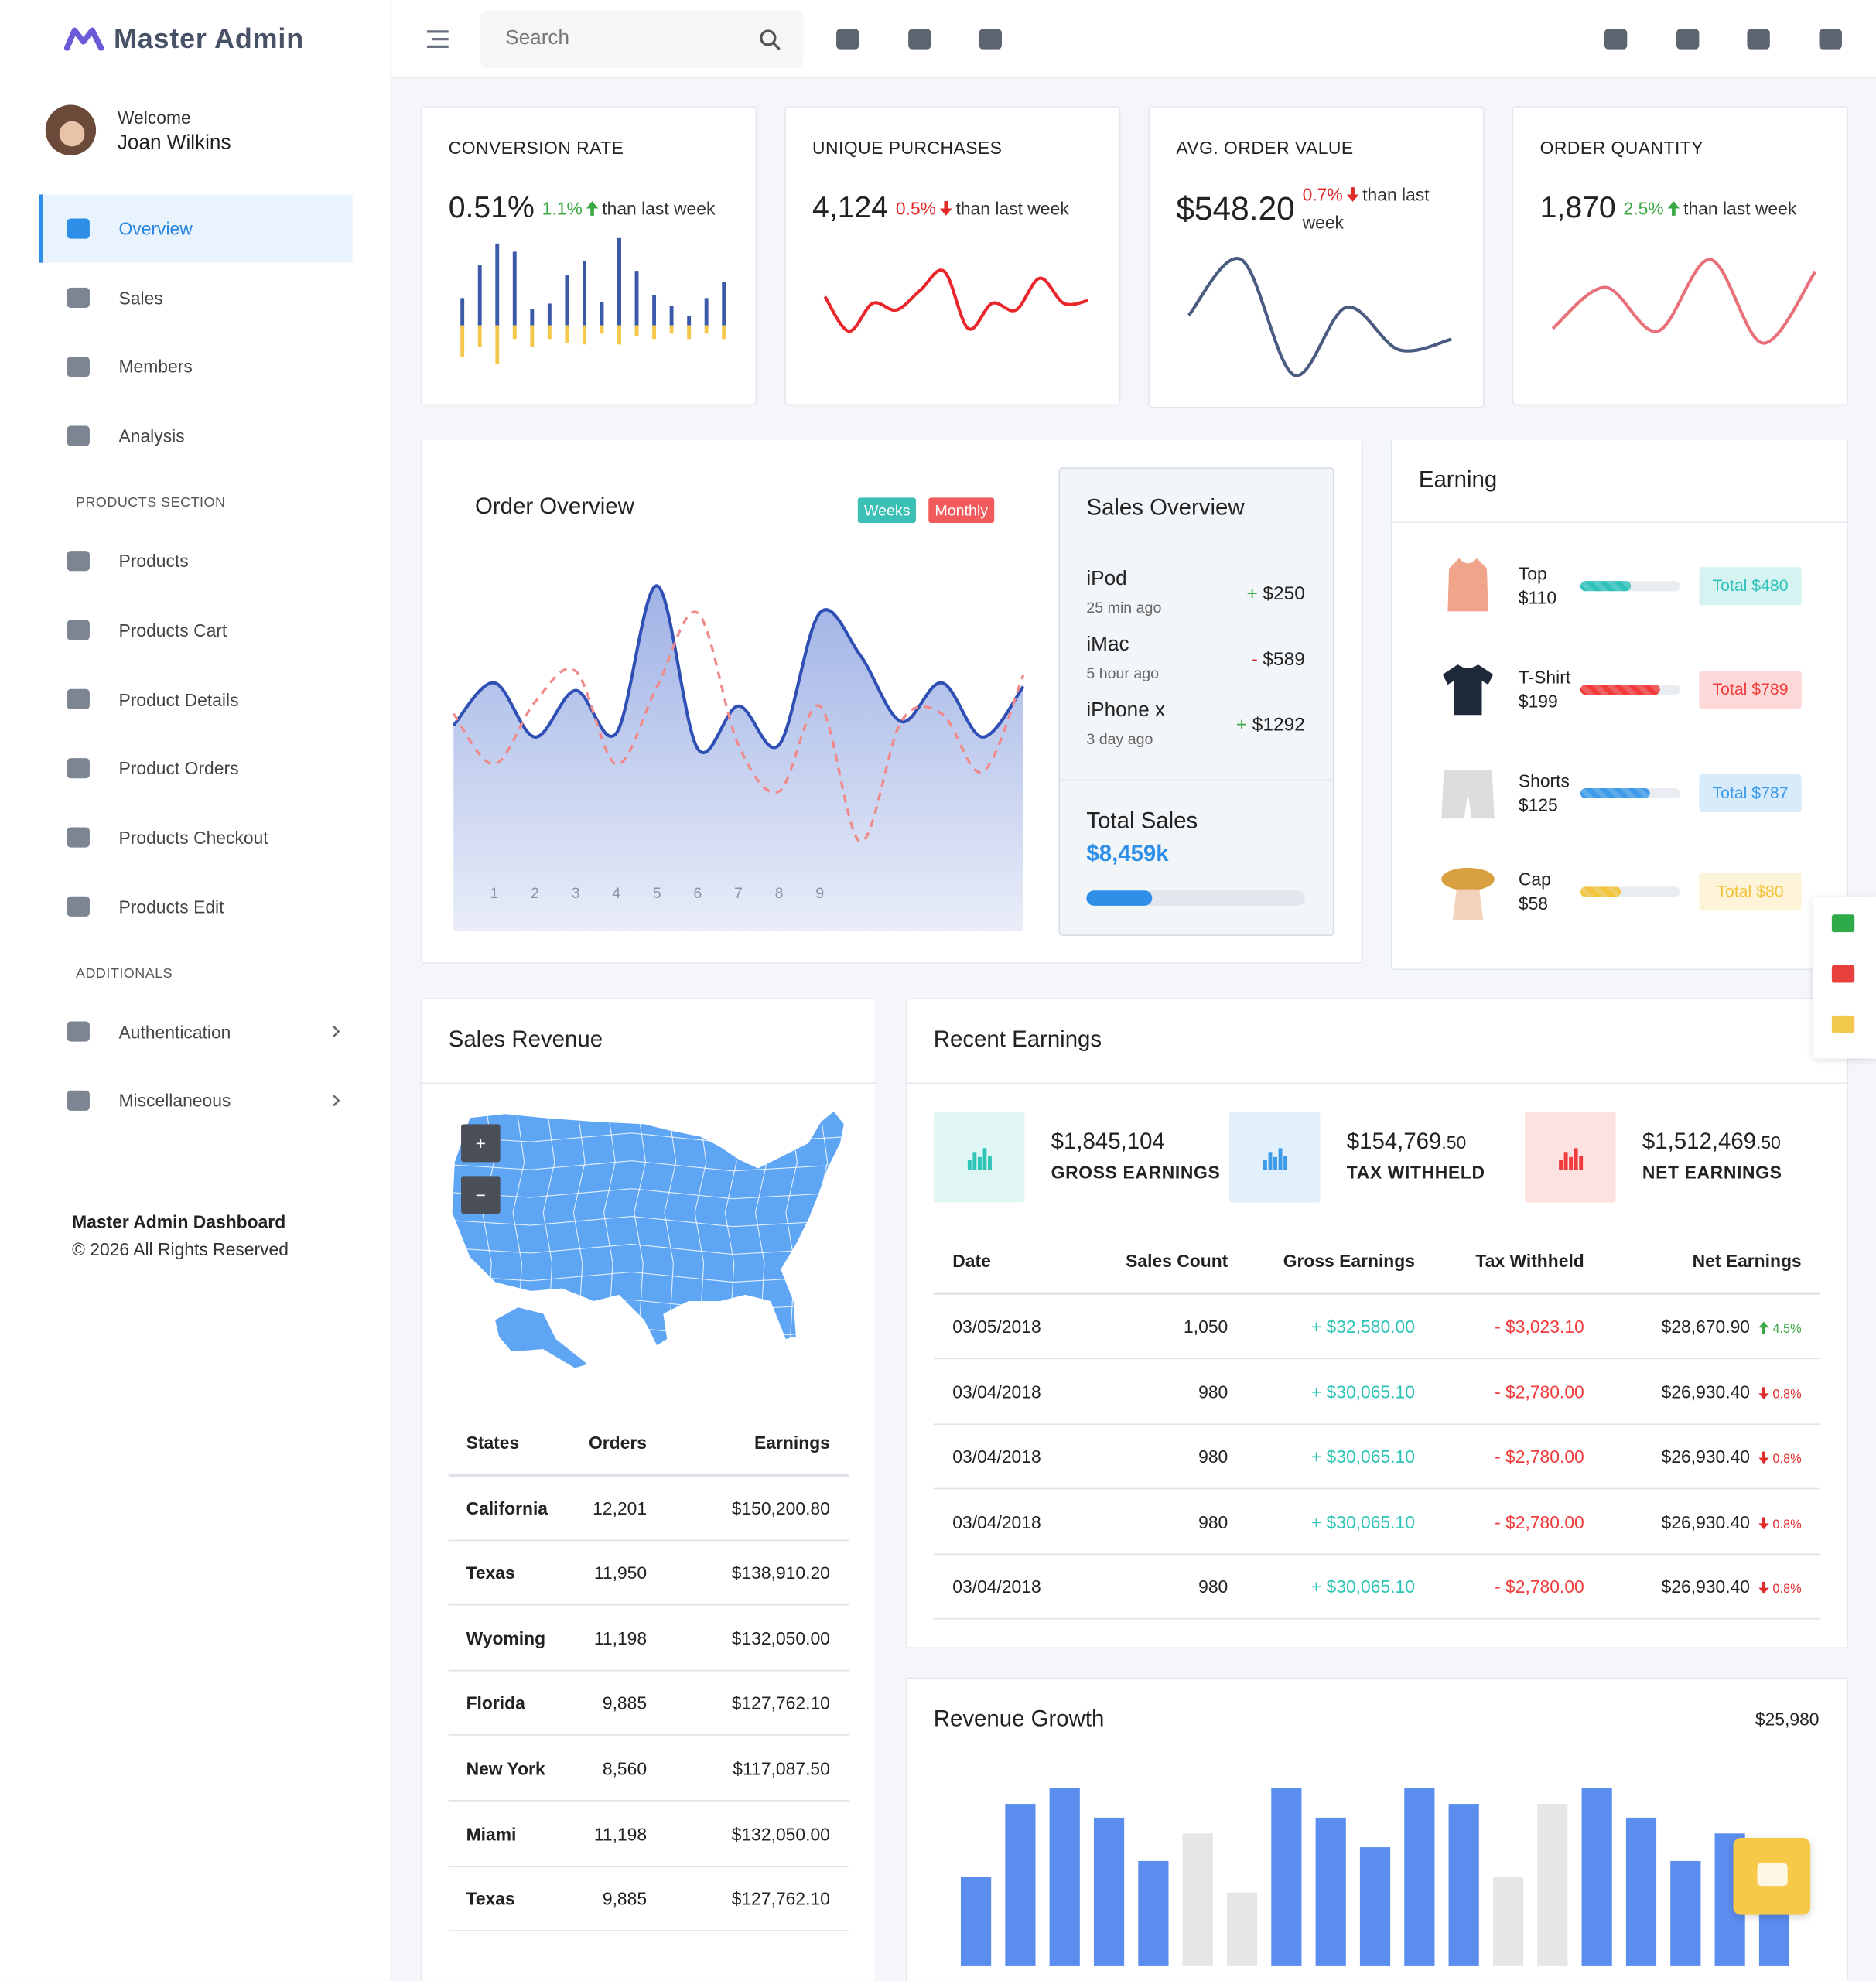 The width and height of the screenshot is (1876, 1981). Describe the element at coordinates (155, 367) in the screenshot. I see `nav-item: Members` at that location.